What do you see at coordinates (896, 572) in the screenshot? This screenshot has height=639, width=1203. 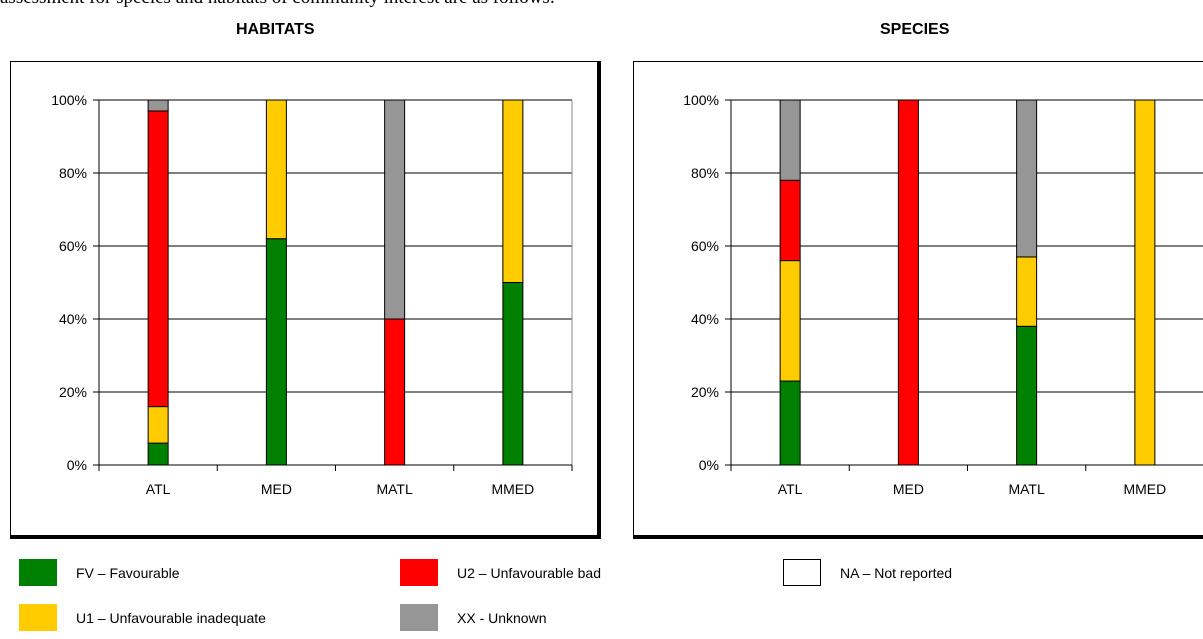 I see `legend-label-na: NA – Not reported` at bounding box center [896, 572].